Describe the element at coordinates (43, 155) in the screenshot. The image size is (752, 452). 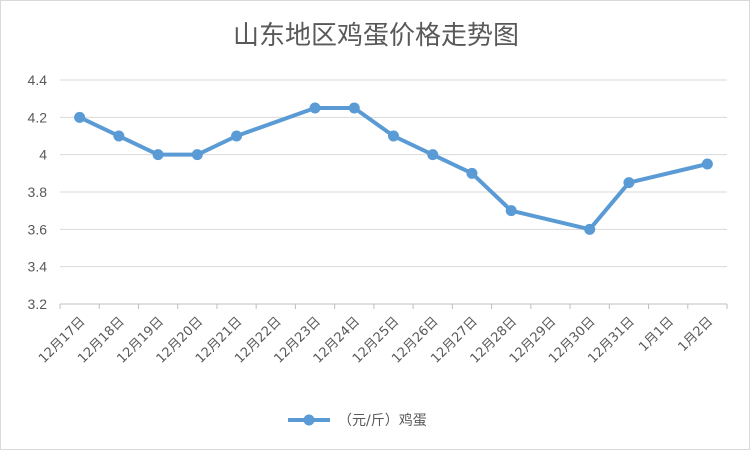
I see `y-tick-label: 4` at that location.